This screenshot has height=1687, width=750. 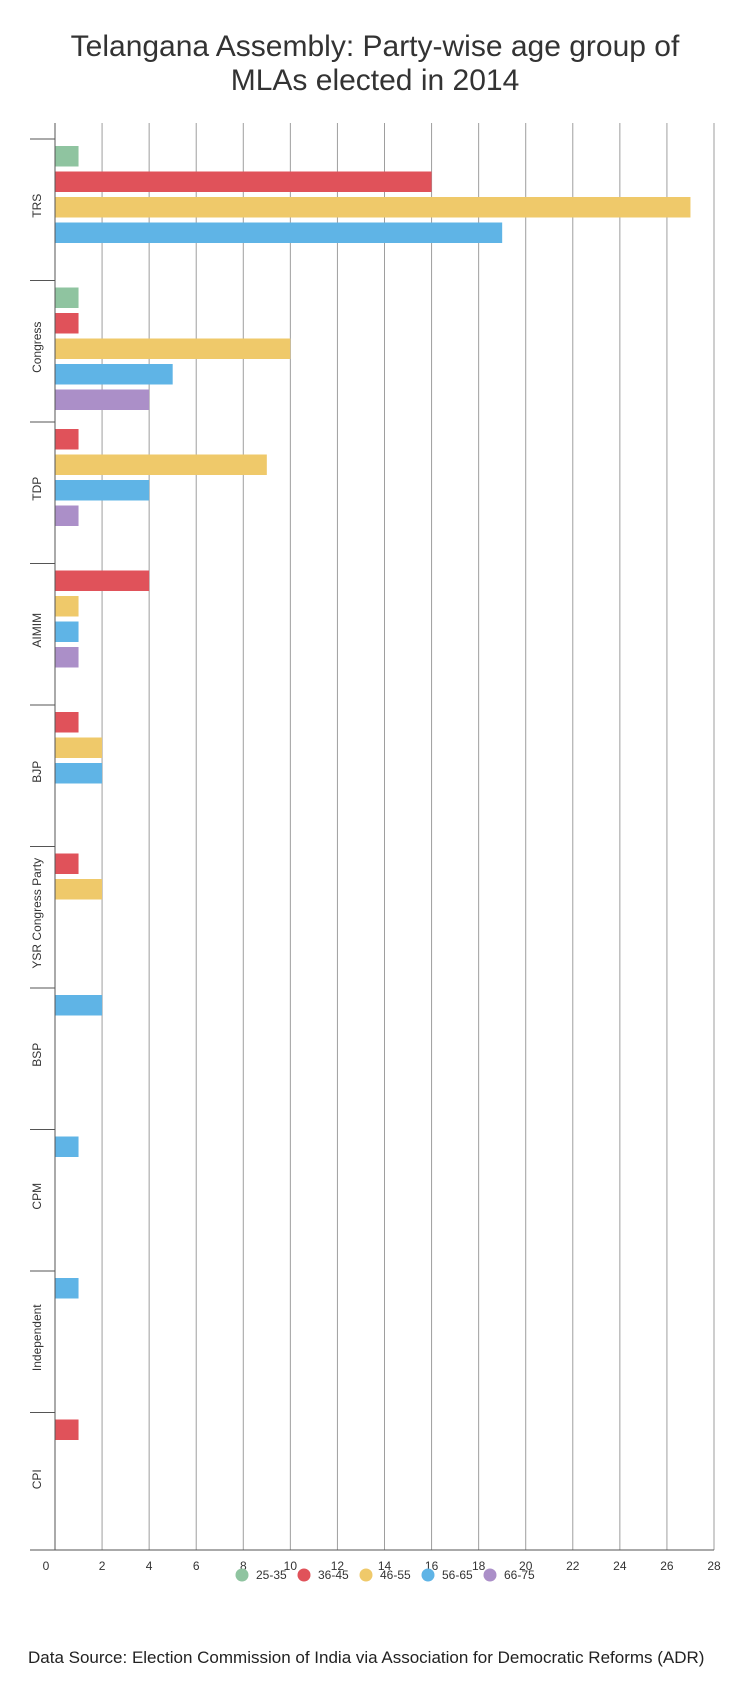 I want to click on x-tick-label-26: 26, so click(x=667, y=1566).